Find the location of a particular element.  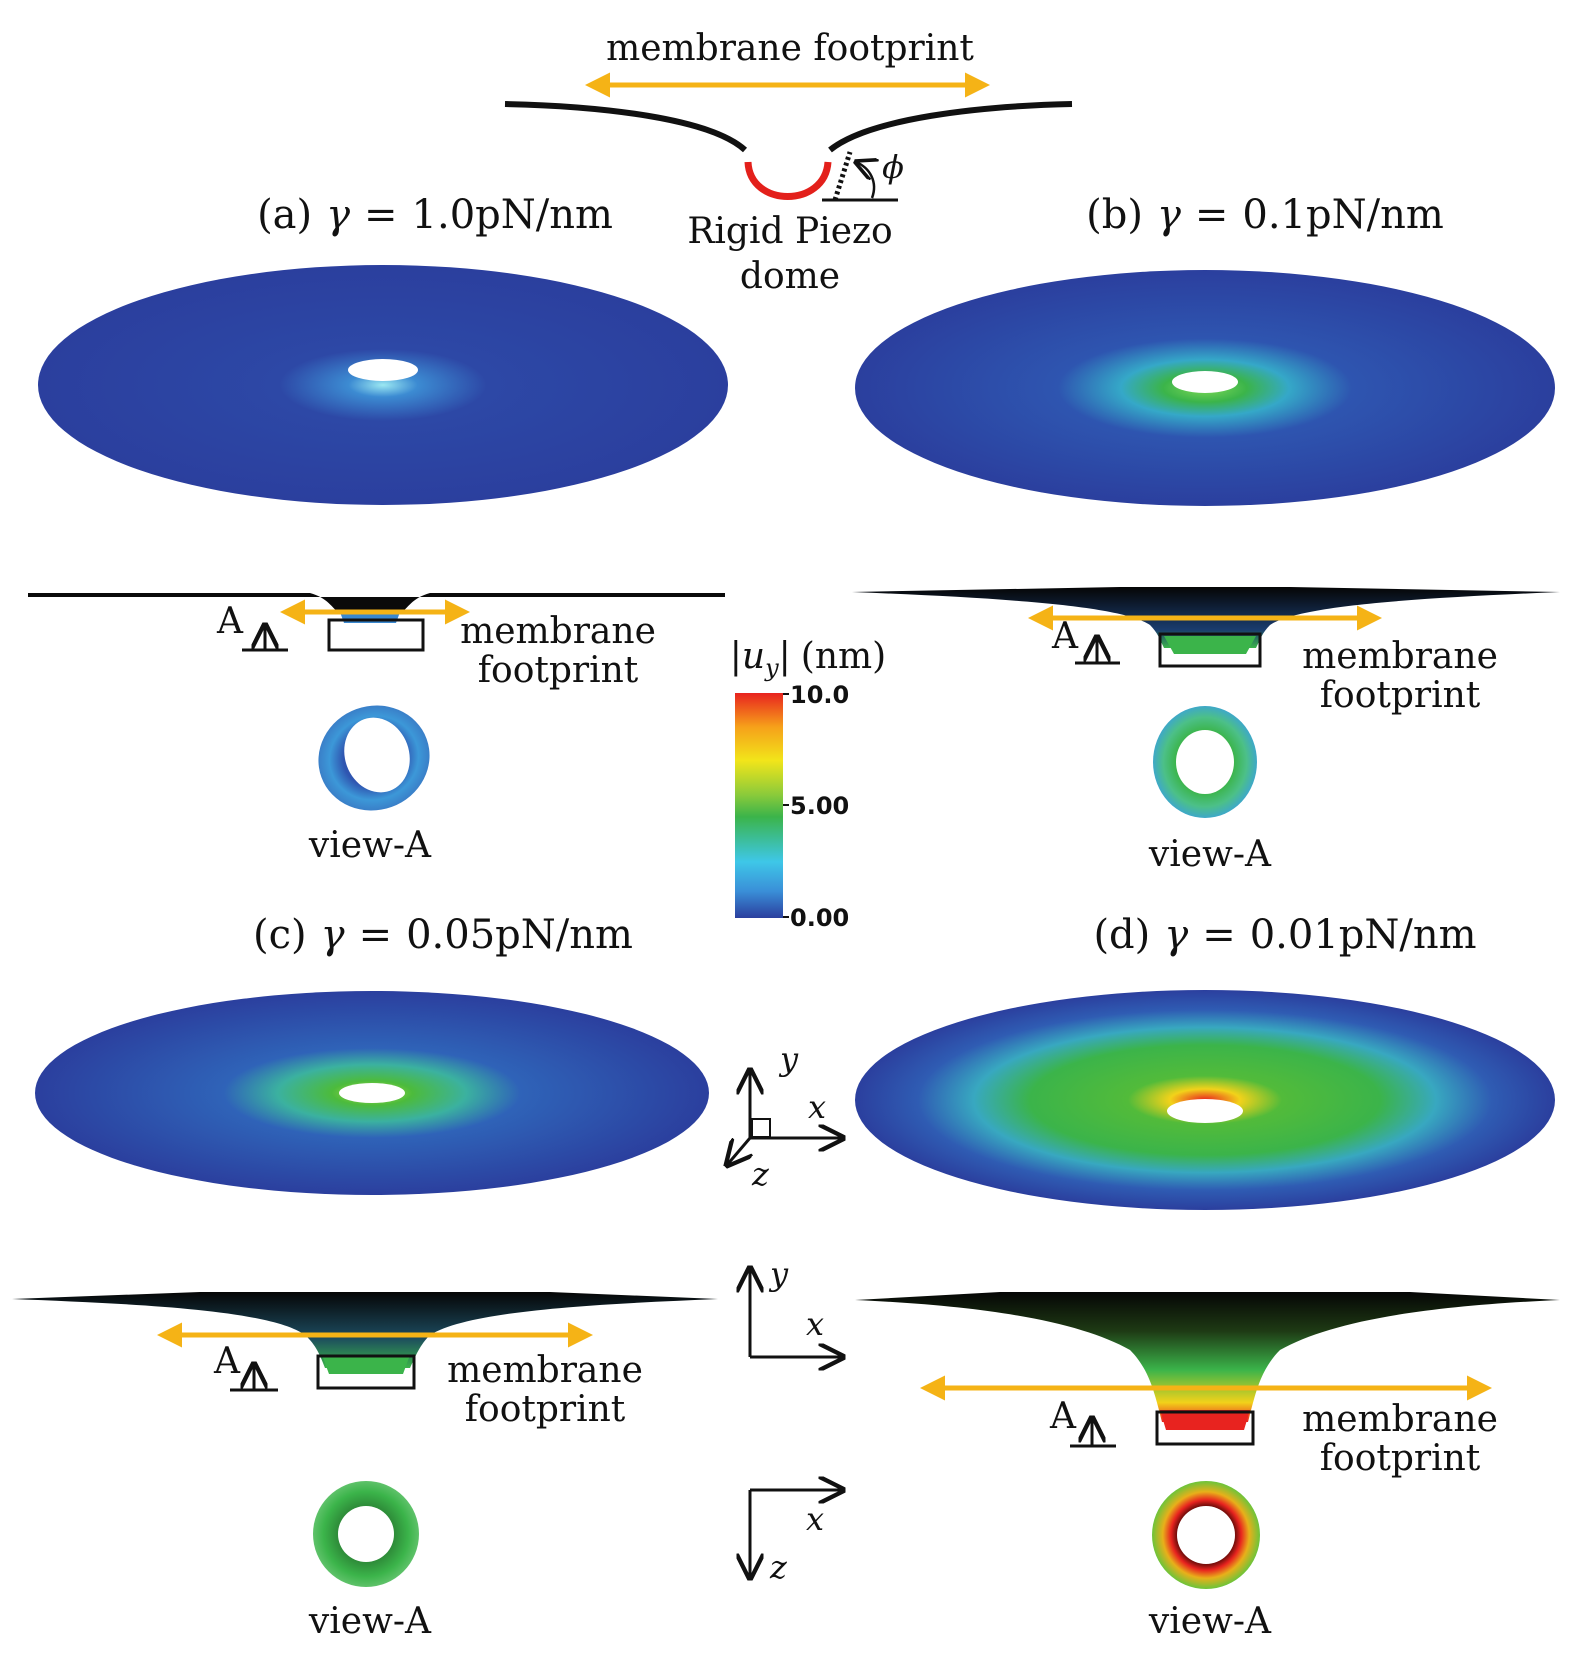

schematic-angle-symbol: ϕ is located at coordinates (893, 167).